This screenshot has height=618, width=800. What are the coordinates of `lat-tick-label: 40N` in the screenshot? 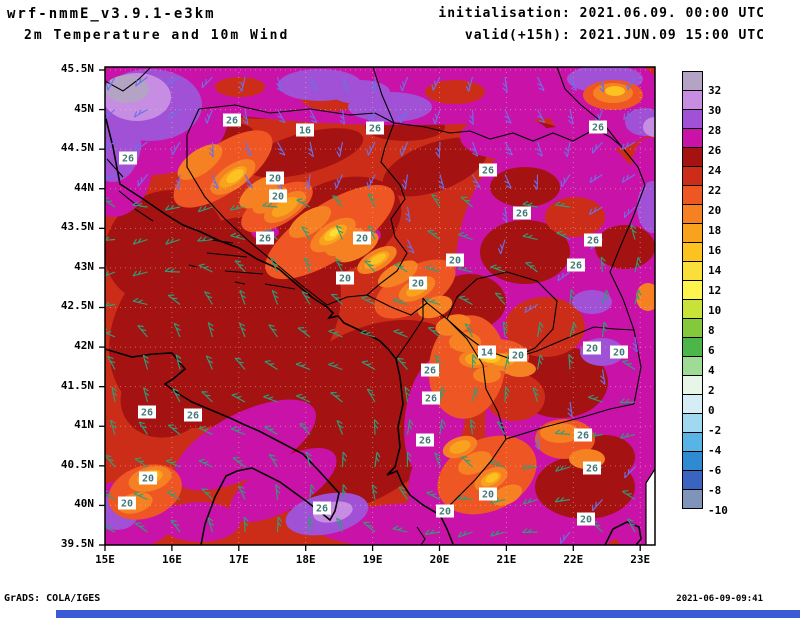 It's located at (84, 504).